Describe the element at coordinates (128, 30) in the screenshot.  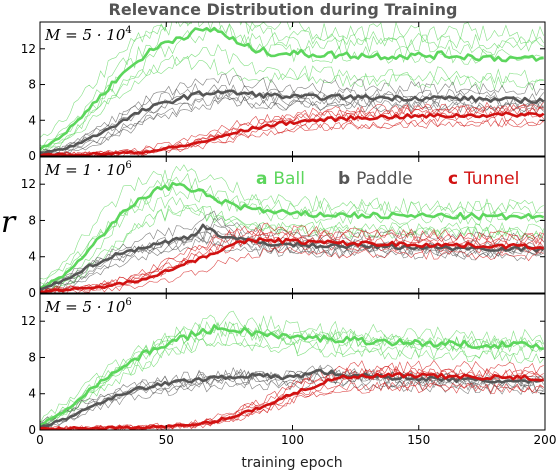
I see `panel-label-exponent: 4` at that location.